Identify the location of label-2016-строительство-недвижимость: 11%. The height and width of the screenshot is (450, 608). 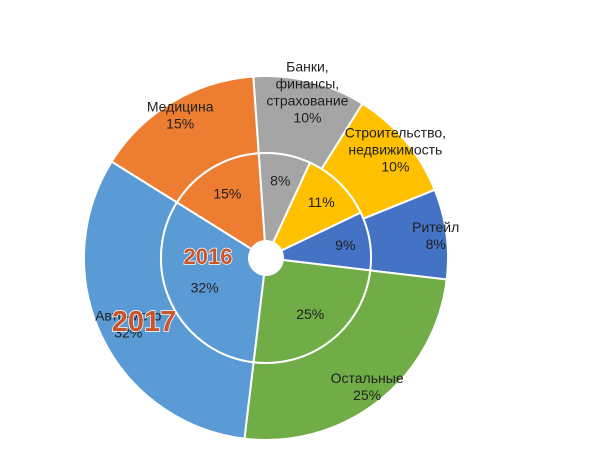
(321, 202).